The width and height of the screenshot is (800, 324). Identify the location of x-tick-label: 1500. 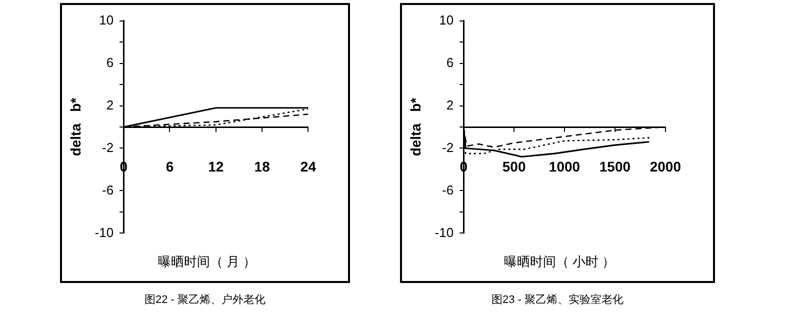
(615, 166).